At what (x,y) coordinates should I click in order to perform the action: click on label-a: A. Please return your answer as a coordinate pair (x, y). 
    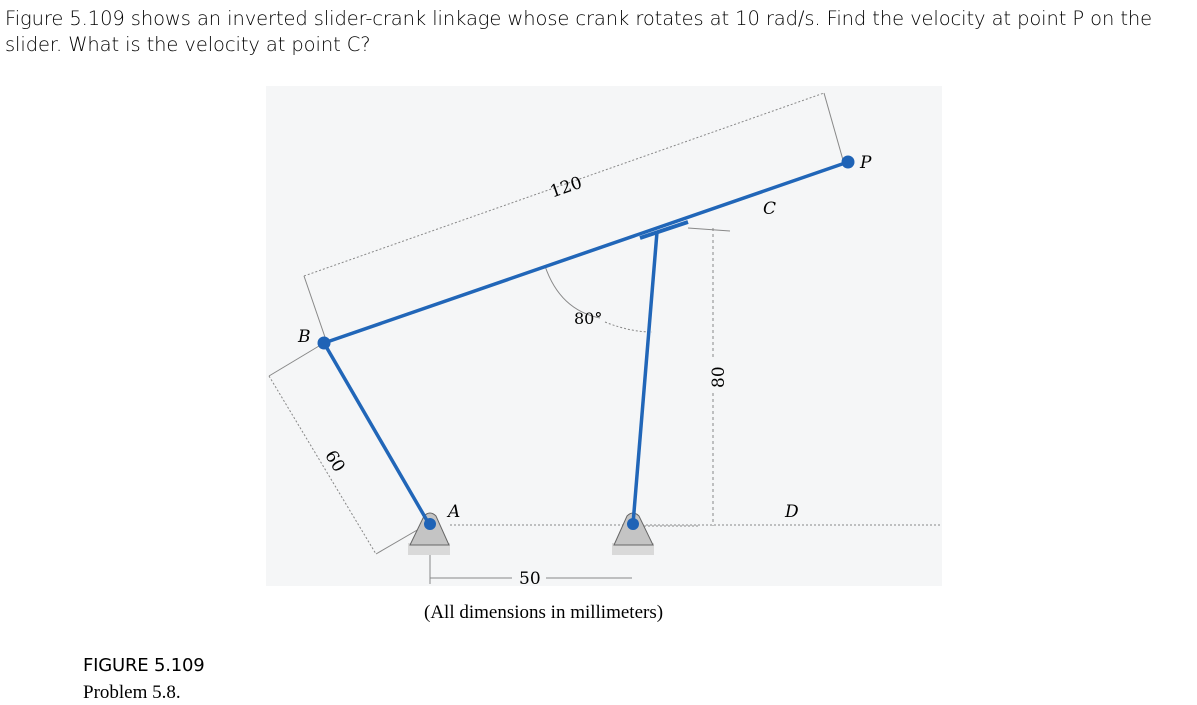
    Looking at the image, I should click on (453, 512).